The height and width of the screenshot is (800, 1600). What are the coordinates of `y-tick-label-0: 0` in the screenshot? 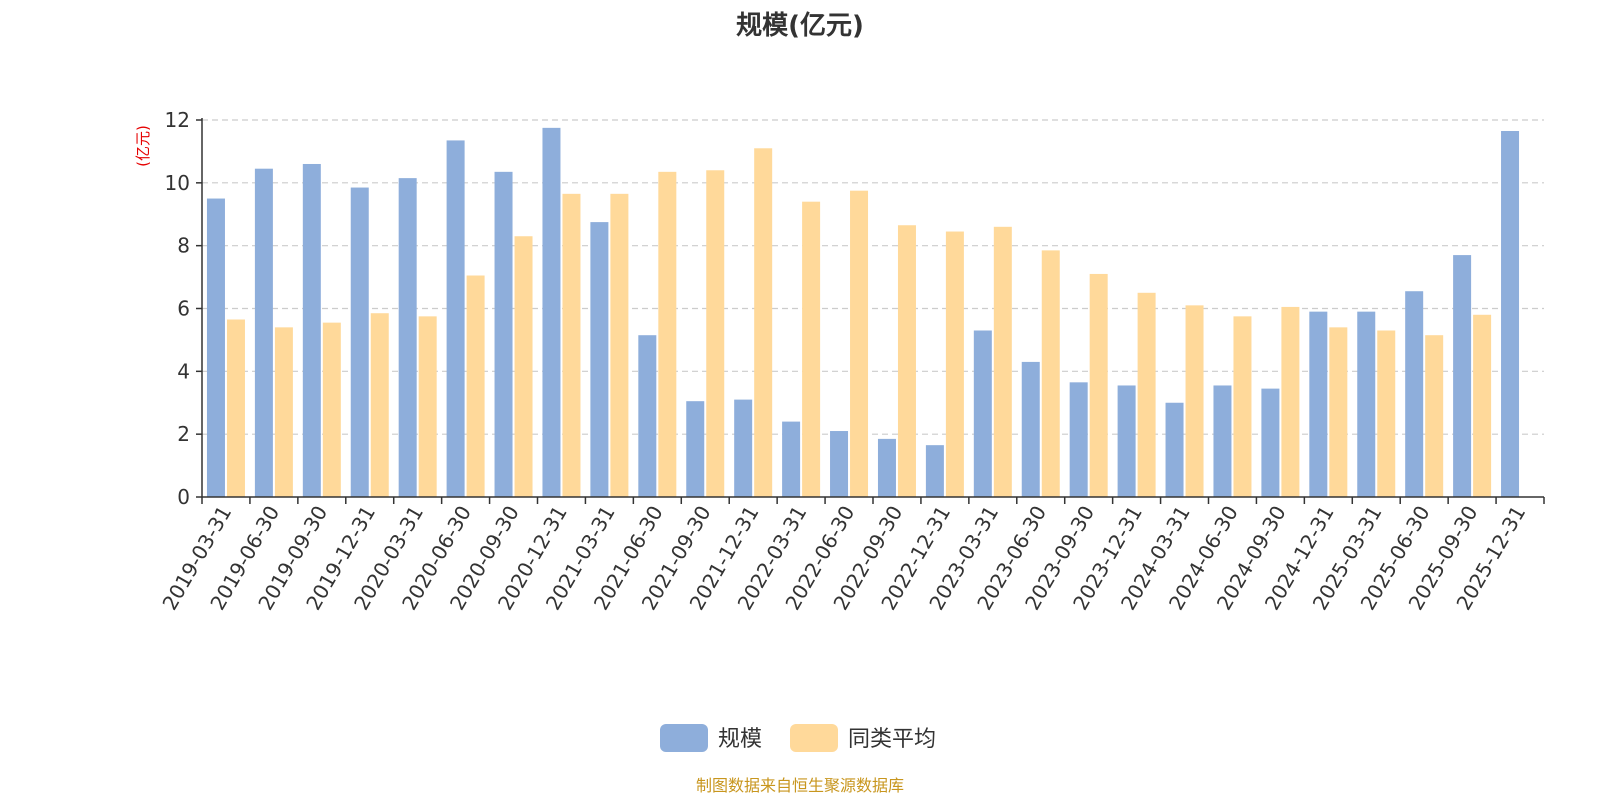 It's located at (183, 497).